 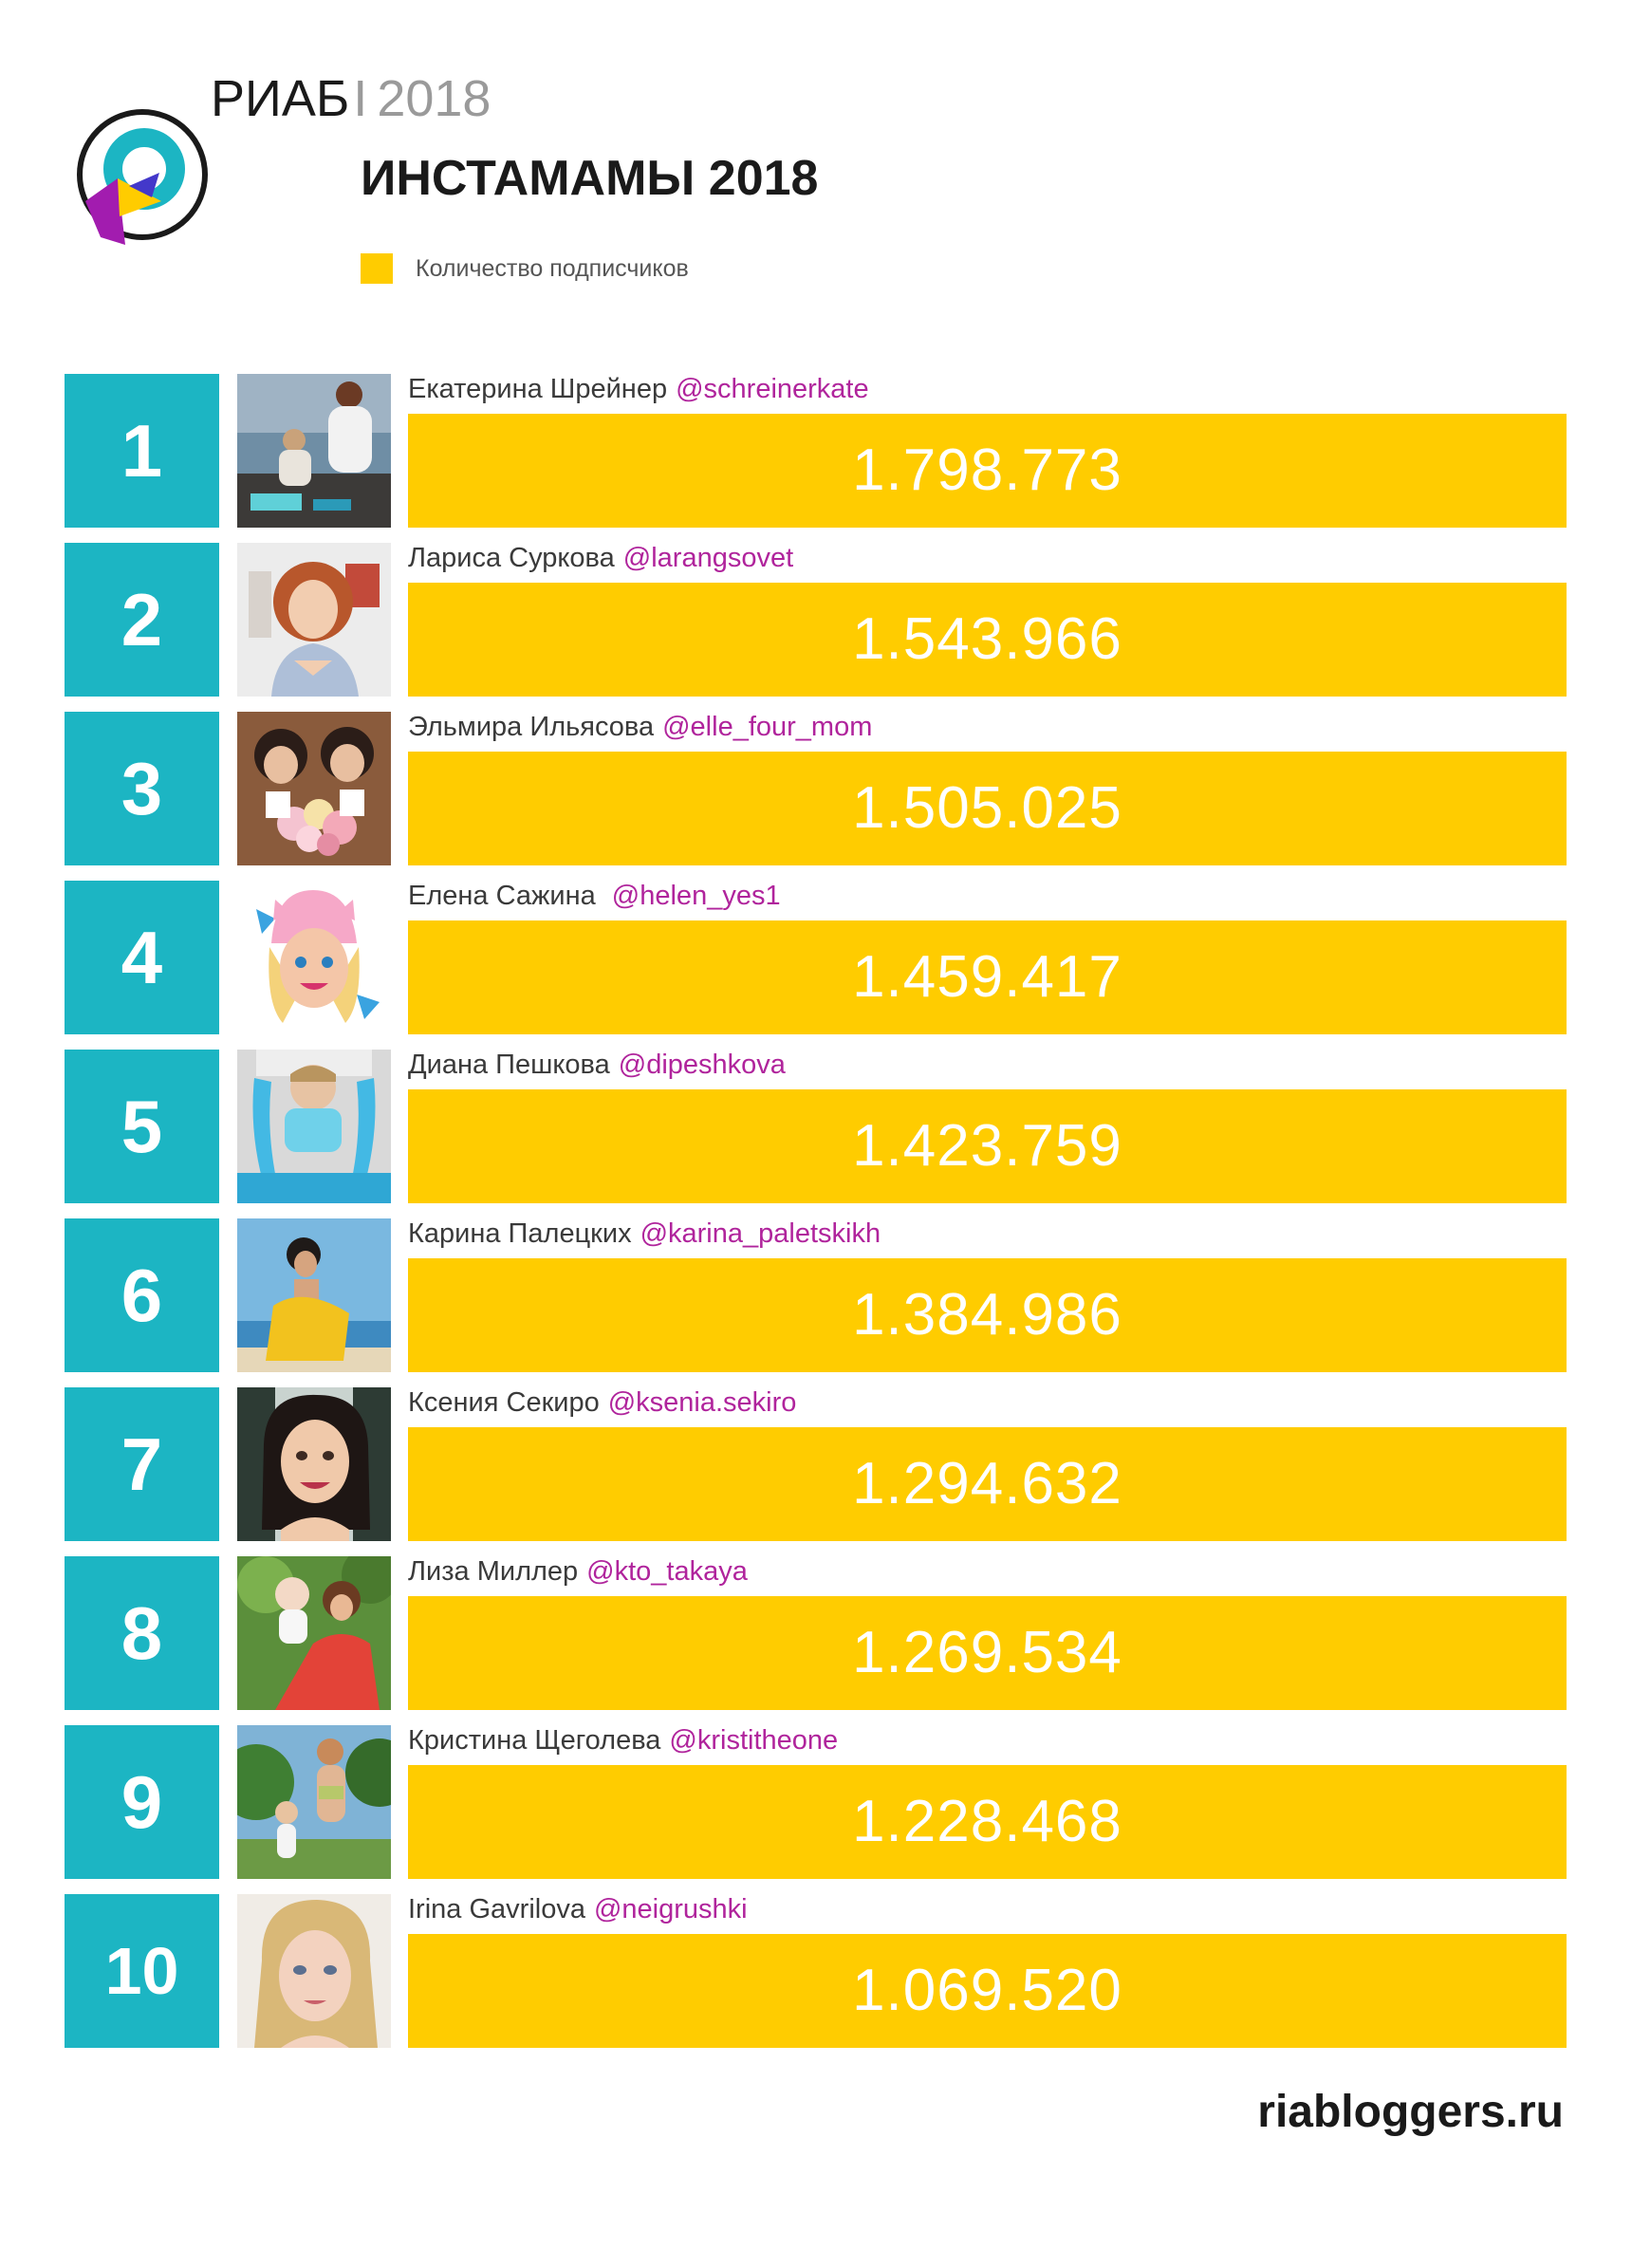 I want to click on follower-count: 1.798.773, so click(x=987, y=470).